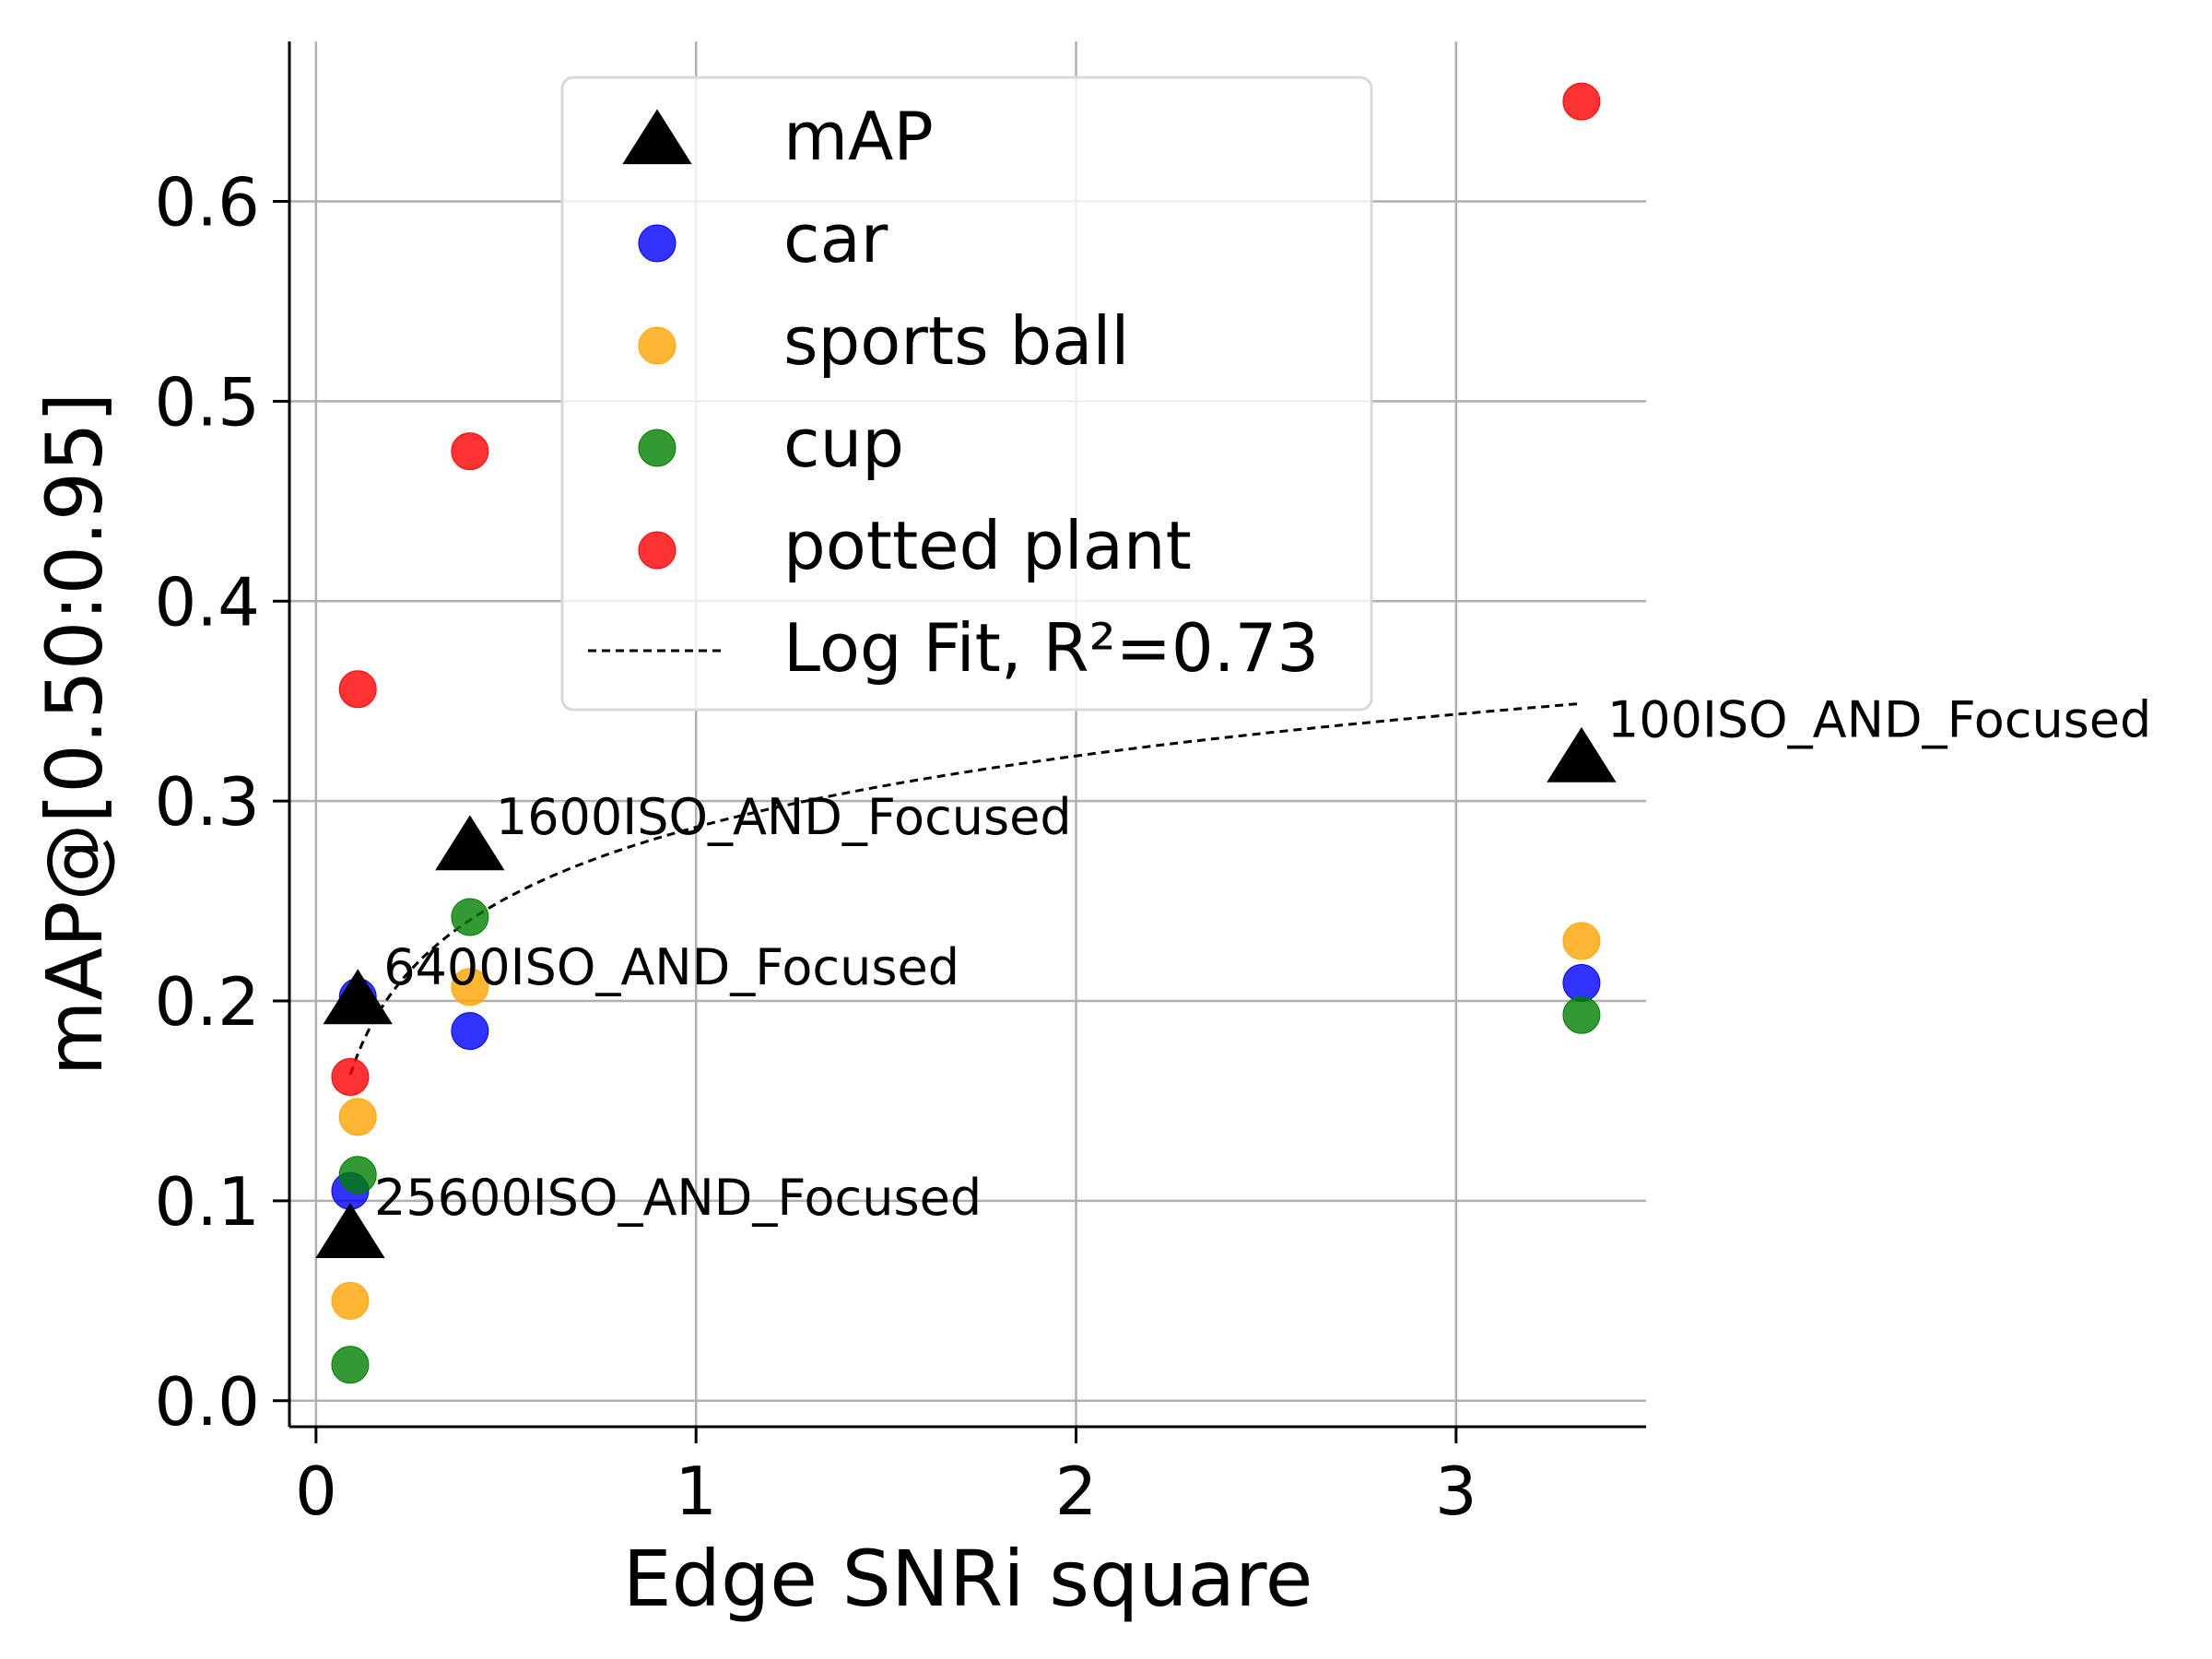 The height and width of the screenshot is (1659, 2212). Describe the element at coordinates (207, 202) in the screenshot. I see `y-tick-label: 0.6` at that location.